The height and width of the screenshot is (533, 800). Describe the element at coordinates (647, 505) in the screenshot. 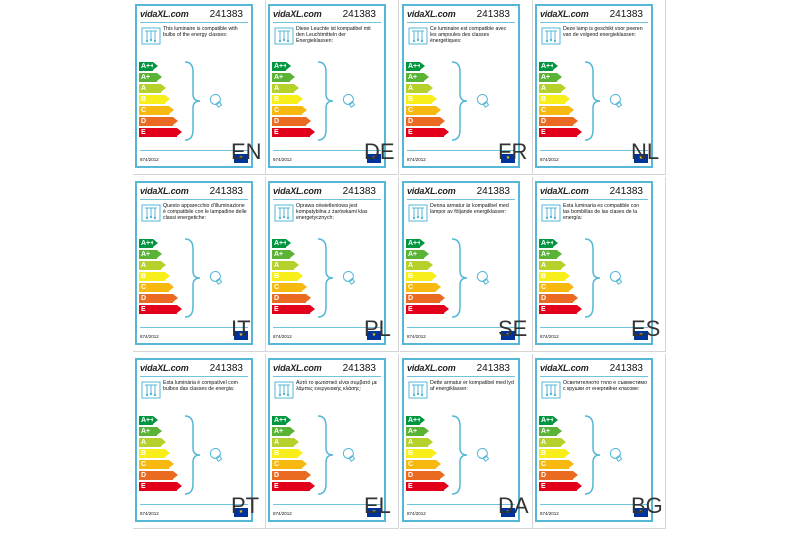

I see `language-code: BG` at that location.